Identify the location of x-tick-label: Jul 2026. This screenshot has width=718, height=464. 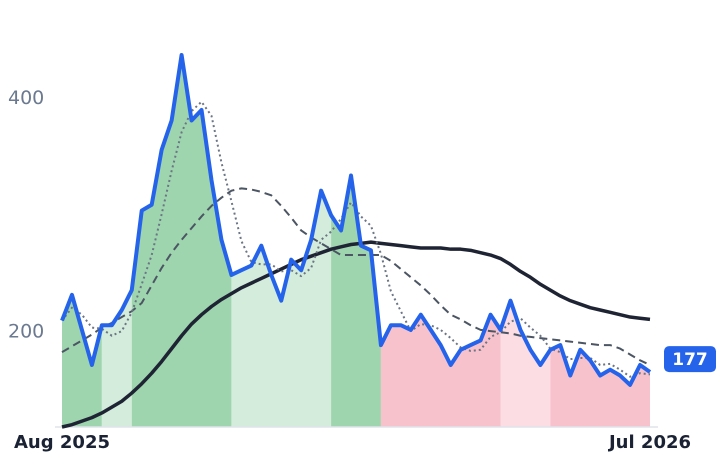
(649, 442).